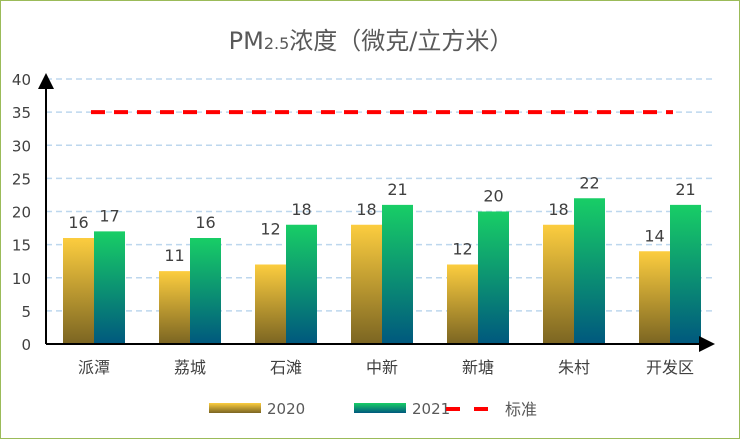 This screenshot has height=440, width=740. I want to click on legend-swatch-2021, so click(380, 408).